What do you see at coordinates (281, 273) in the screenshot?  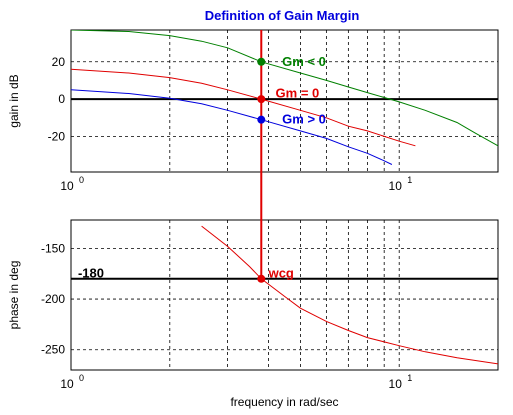 I see `annotation-label: wcg` at bounding box center [281, 273].